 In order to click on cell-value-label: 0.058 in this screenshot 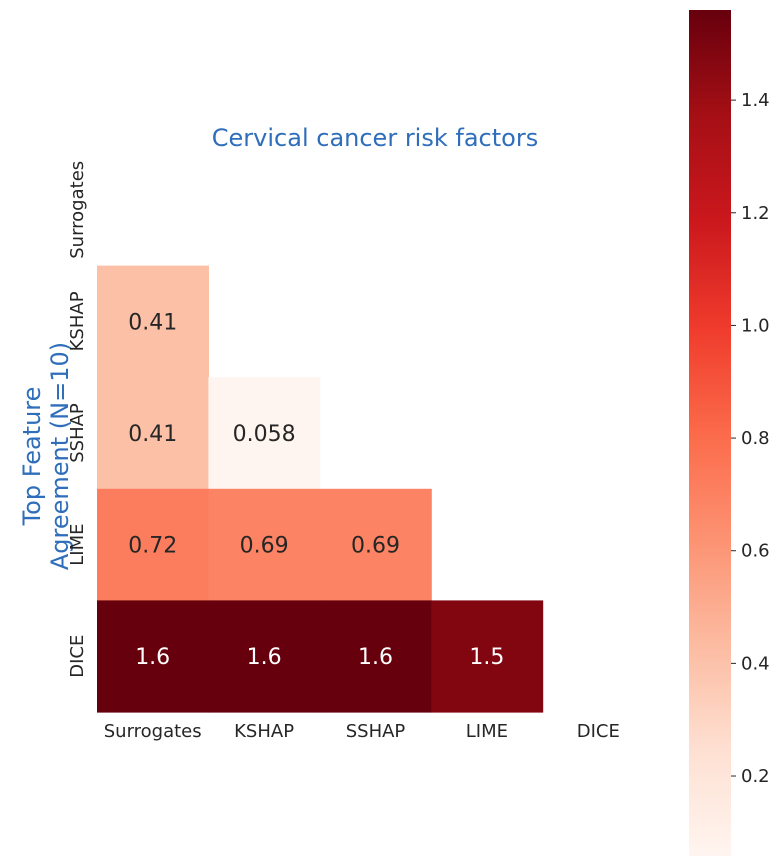, I will do `click(264, 434)`.